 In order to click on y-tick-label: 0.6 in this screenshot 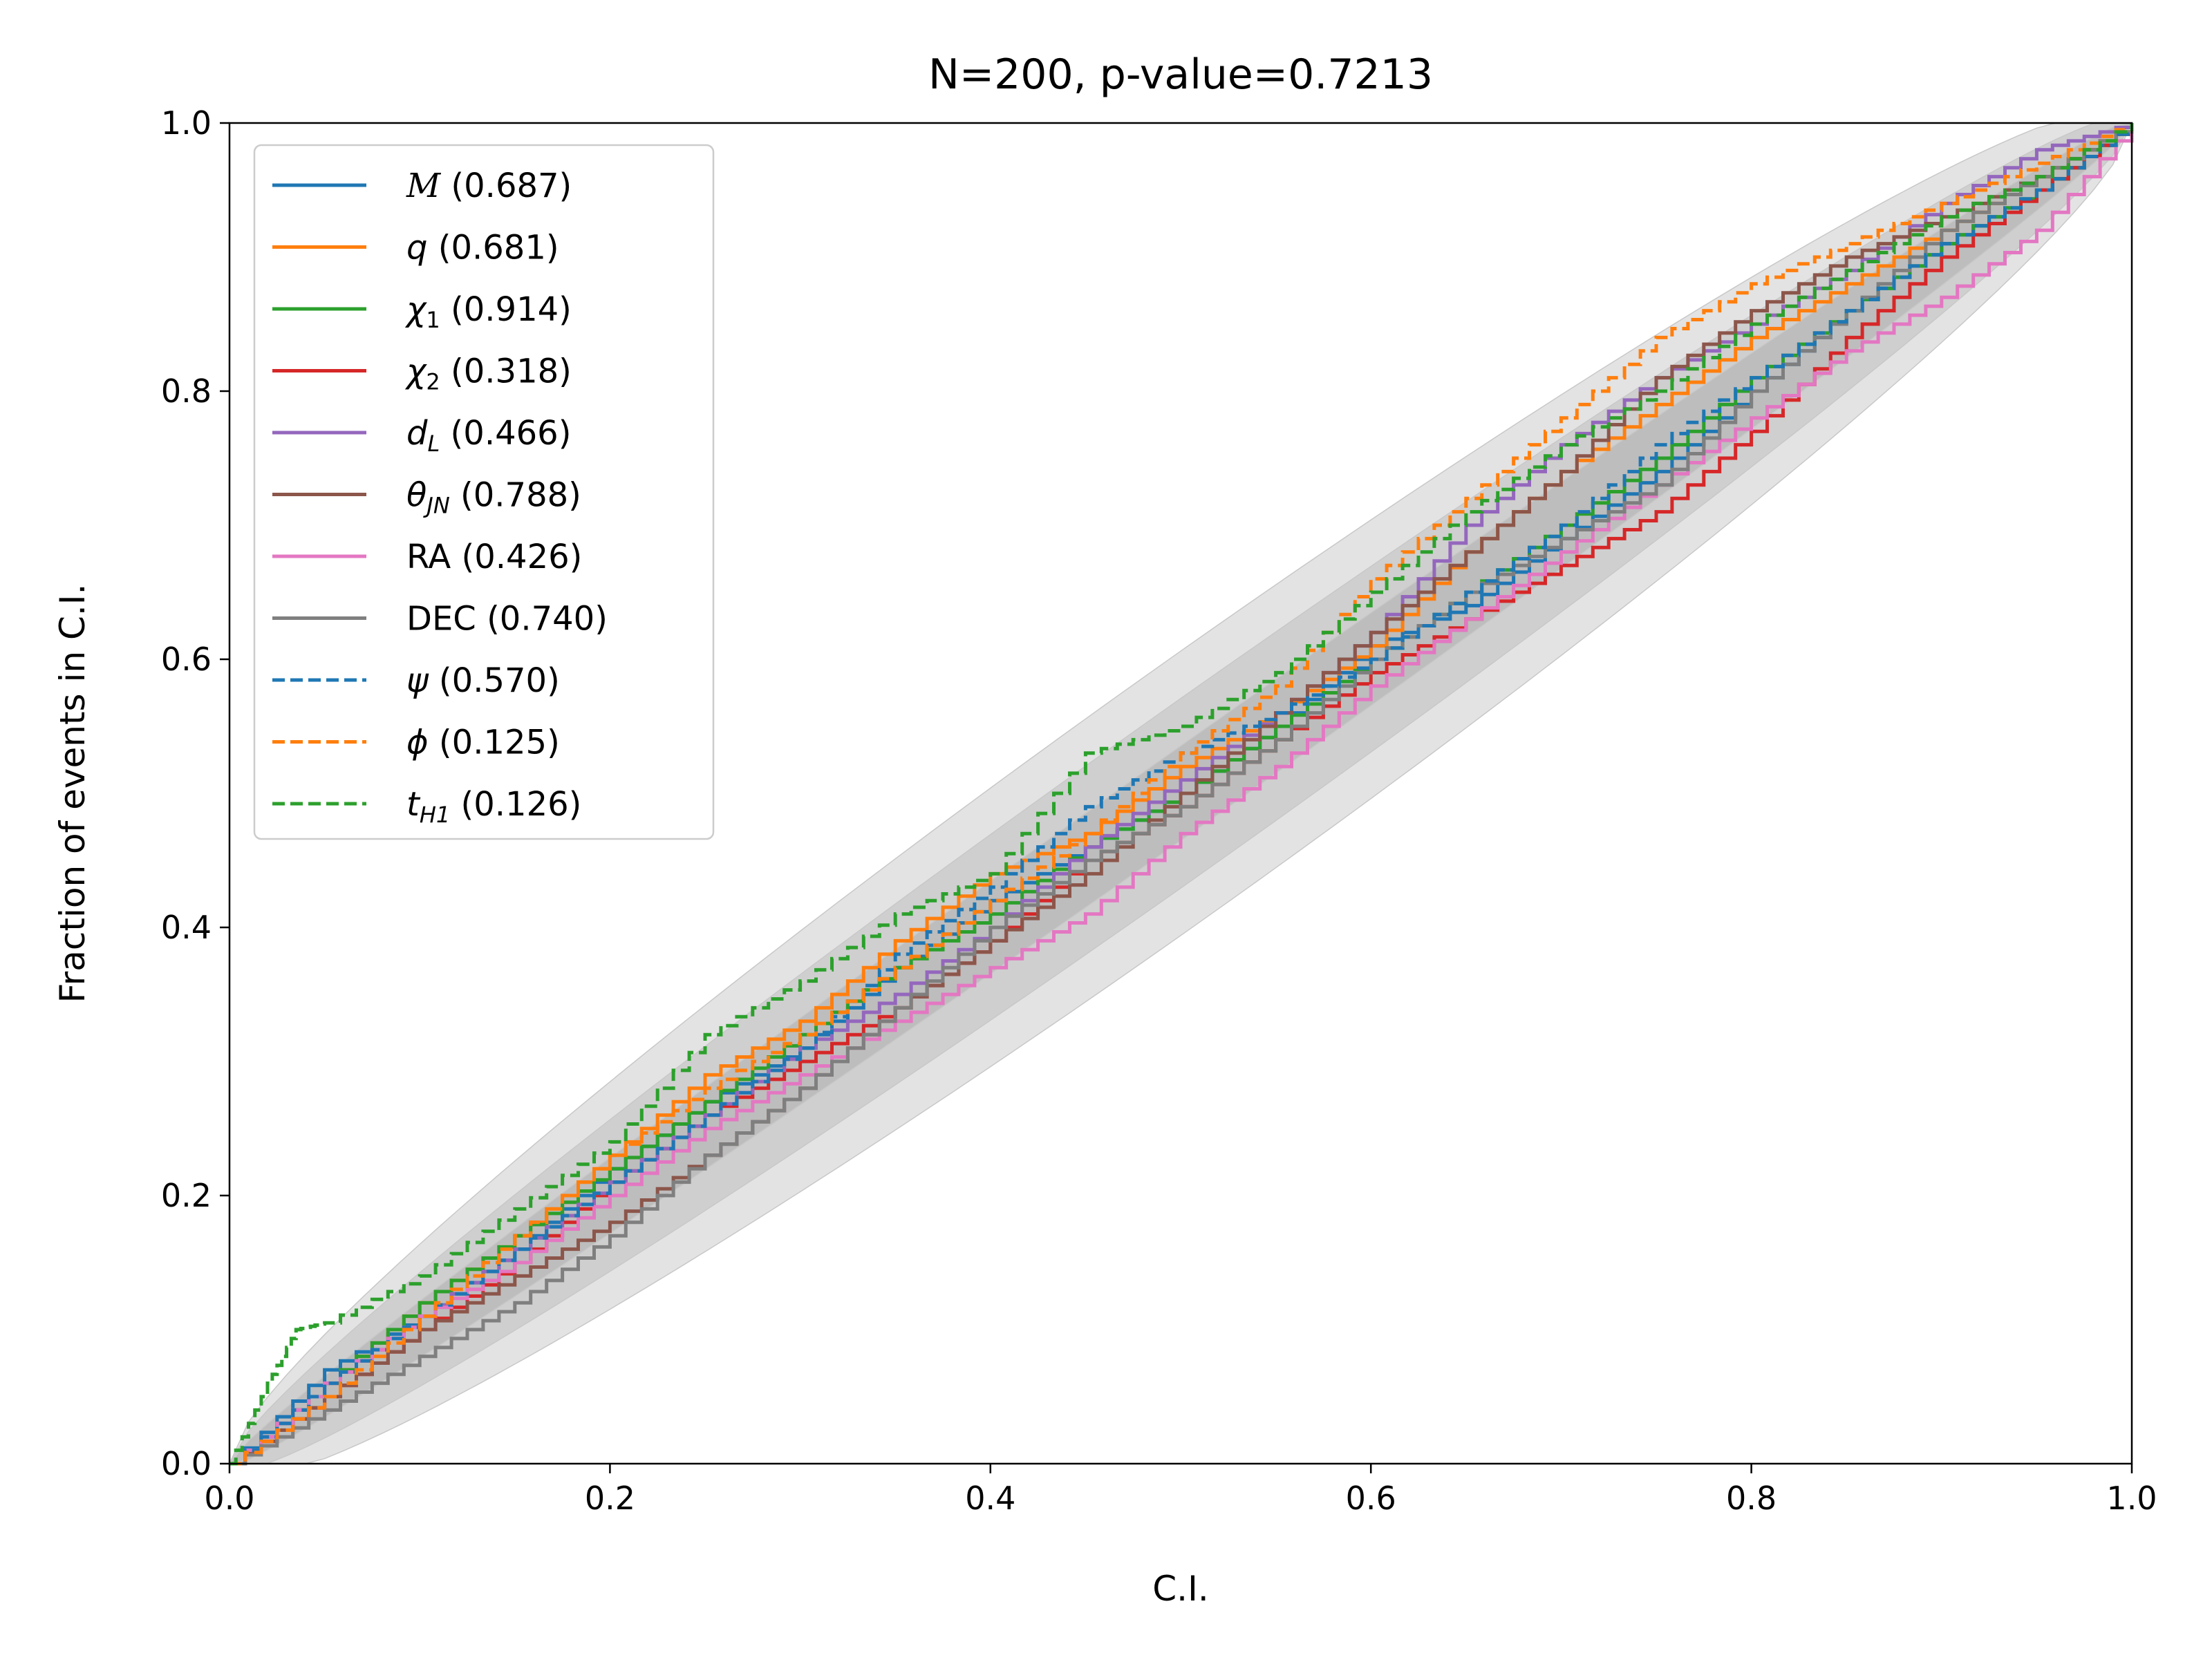, I will do `click(187, 659)`.